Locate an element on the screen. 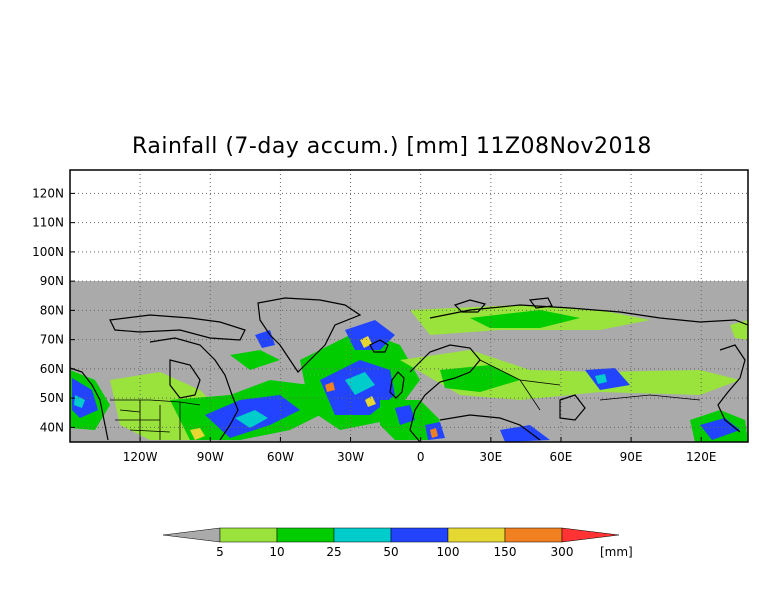 This screenshot has height=612, width=784. color-bar-label: 100 is located at coordinates (448, 552).